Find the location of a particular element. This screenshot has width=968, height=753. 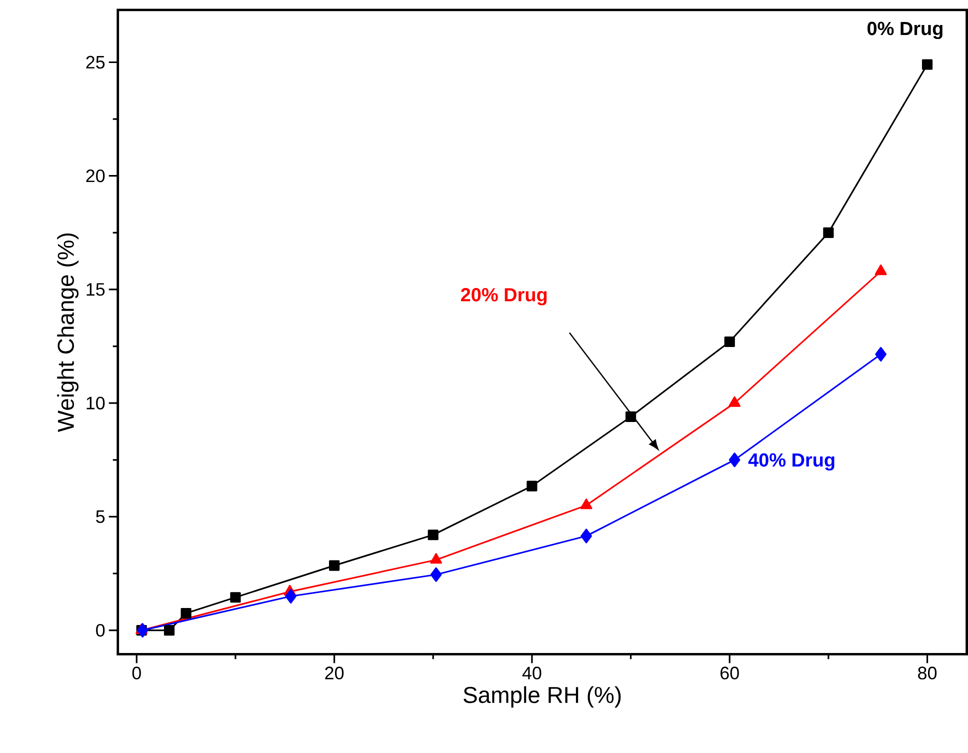

y-tick-label: 20 is located at coordinates (95, 175).